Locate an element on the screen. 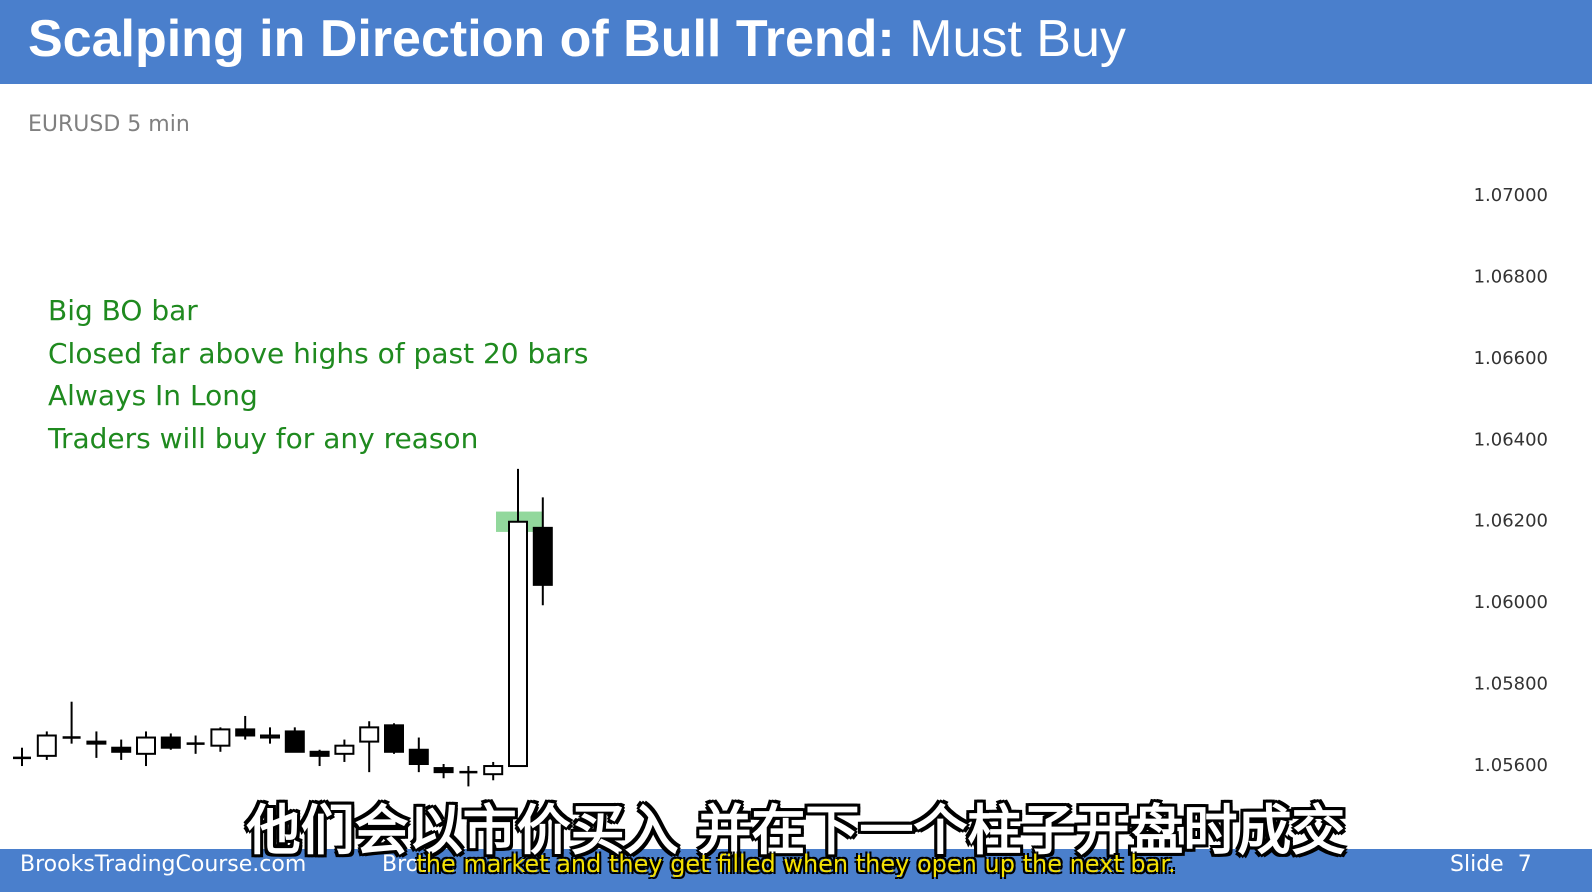 The width and height of the screenshot is (1592, 892). footer-mid-text: Broo is located at coordinates (407, 864).